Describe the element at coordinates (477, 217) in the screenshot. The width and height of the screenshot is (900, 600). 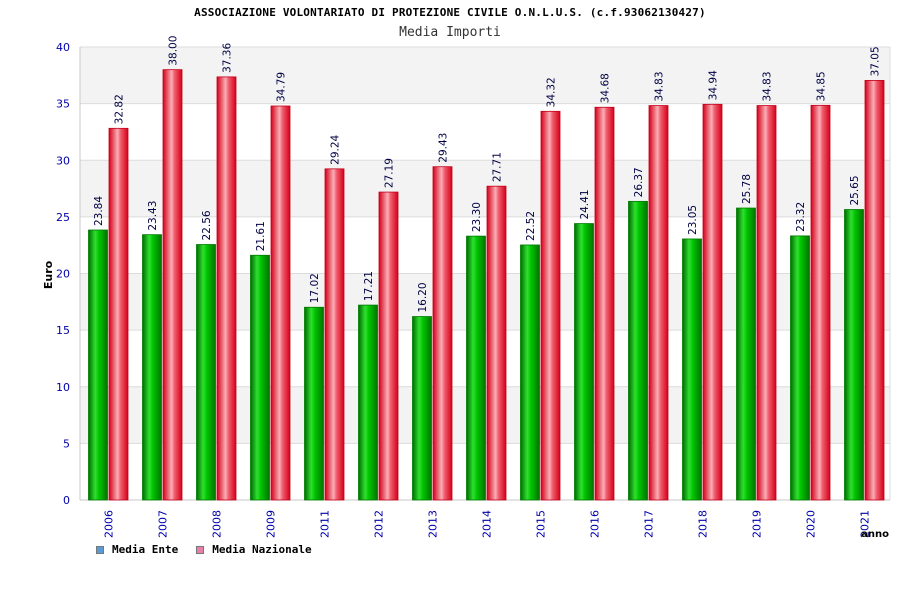
I see `data-label-media-ente: 23.30` at that location.